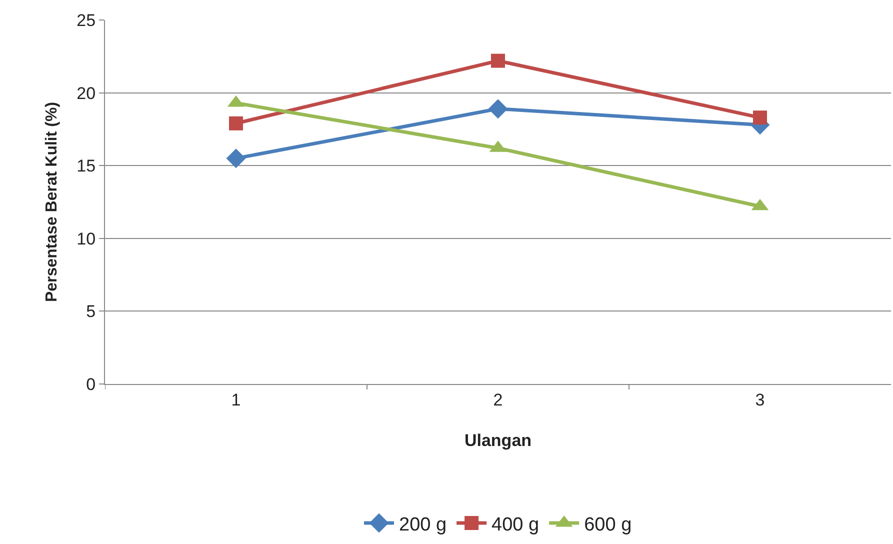 This screenshot has width=893, height=544. What do you see at coordinates (236, 400) in the screenshot?
I see `x-tick-label: 1` at bounding box center [236, 400].